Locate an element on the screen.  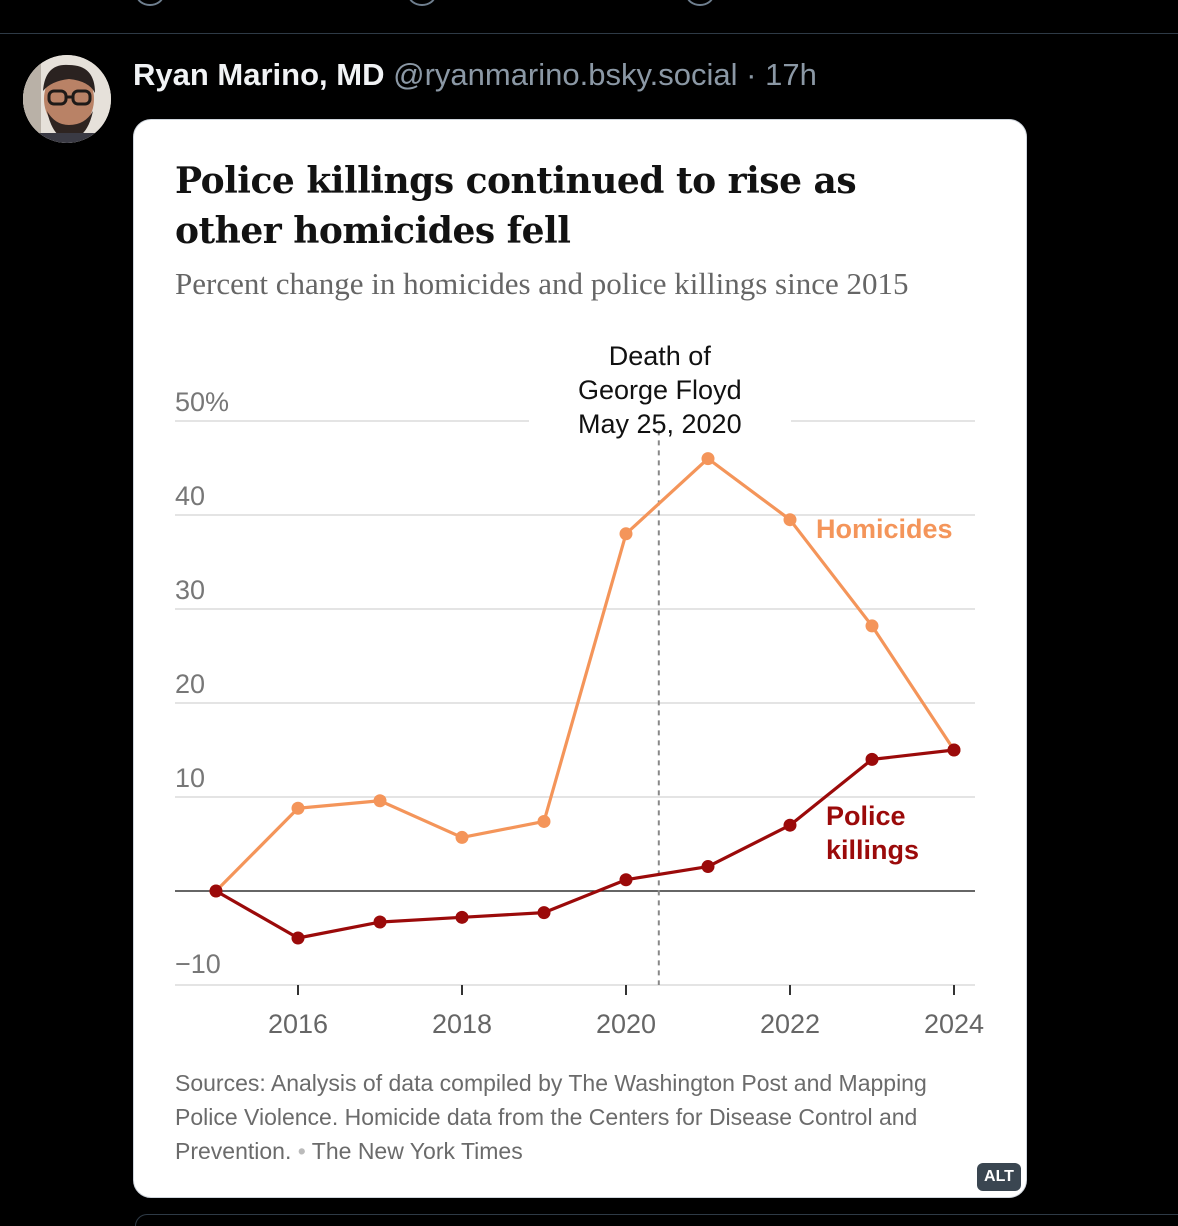
y-tick-label: 40 is located at coordinates (190, 496).